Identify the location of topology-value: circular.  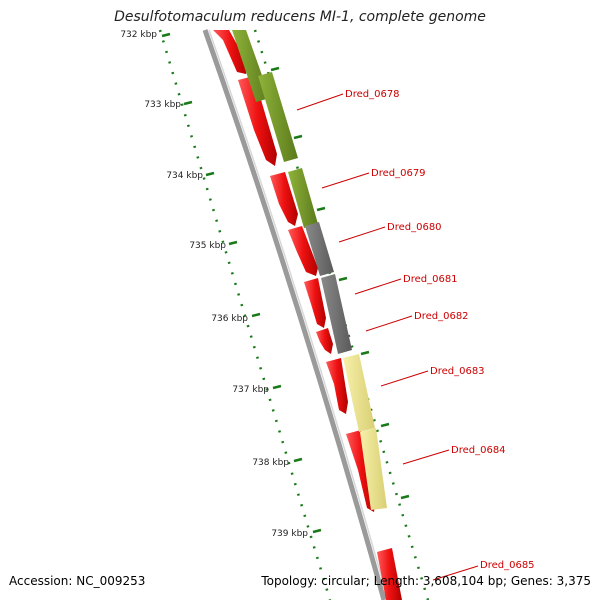
(343, 581).